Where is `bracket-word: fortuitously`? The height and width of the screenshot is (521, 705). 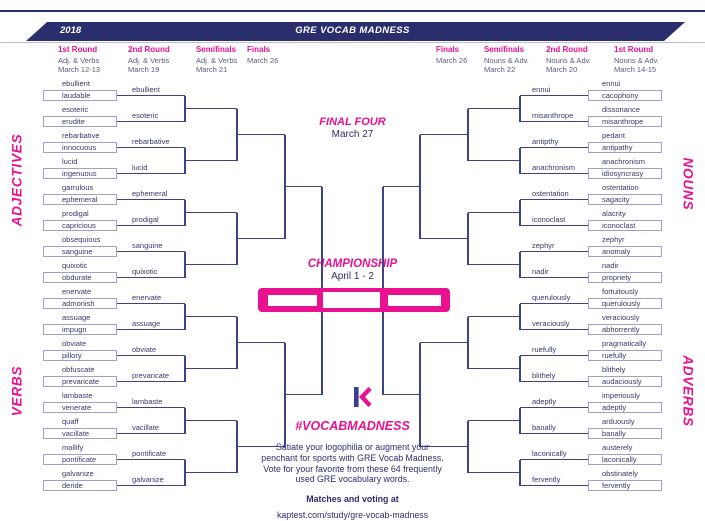 bracket-word: fortuitously is located at coordinates (620, 291).